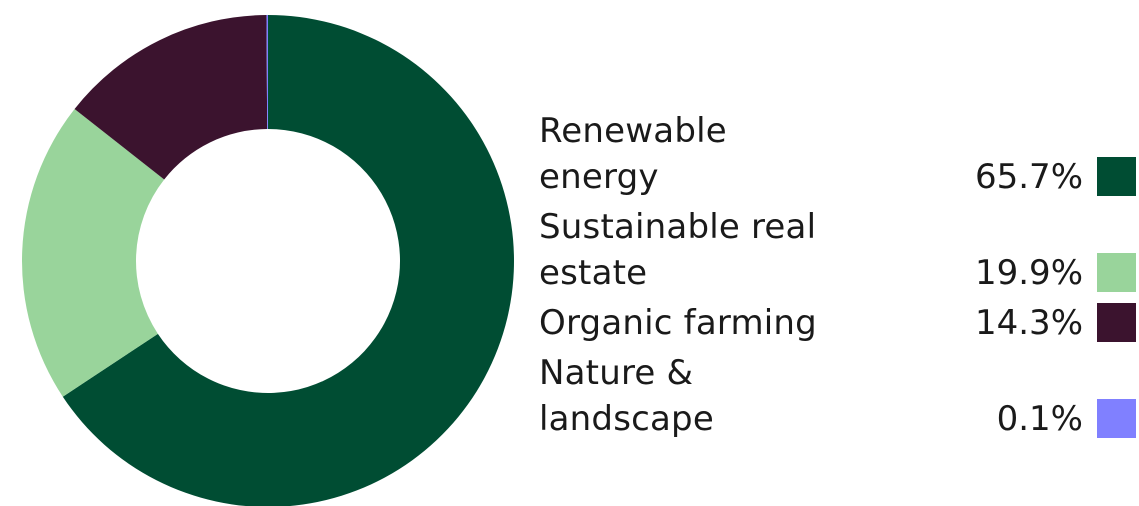 This screenshot has width=1139, height=506. I want to click on legend-item-nature-landscape: Nature & landscape 0.1%, so click(839, 394).